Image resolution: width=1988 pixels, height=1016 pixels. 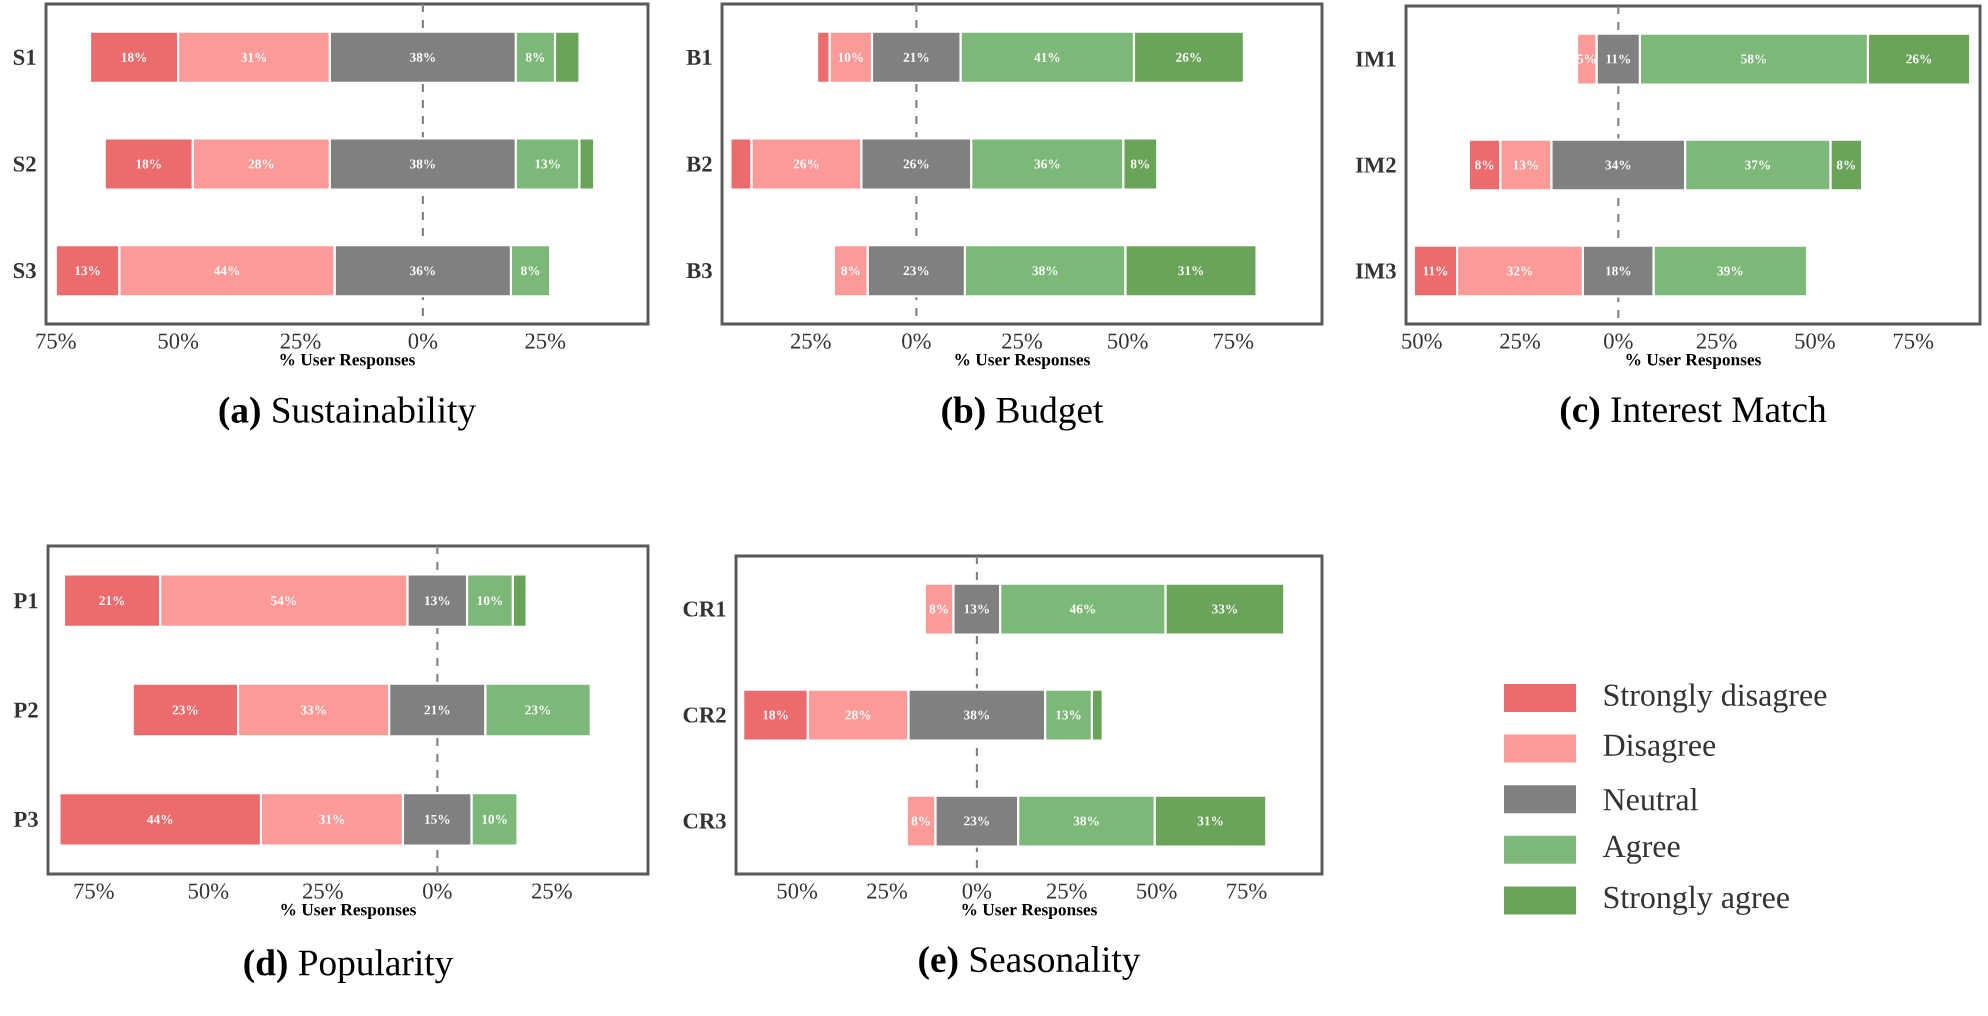 What do you see at coordinates (1030, 962) in the screenshot?
I see `text: (e) Seasonality` at bounding box center [1030, 962].